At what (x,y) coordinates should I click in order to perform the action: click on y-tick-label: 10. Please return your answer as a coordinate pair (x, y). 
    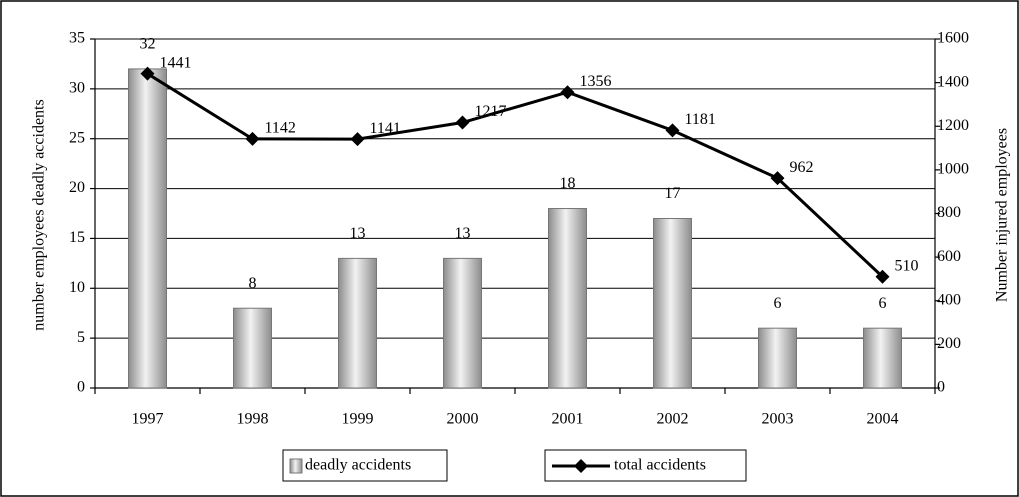
    Looking at the image, I should click on (77, 287).